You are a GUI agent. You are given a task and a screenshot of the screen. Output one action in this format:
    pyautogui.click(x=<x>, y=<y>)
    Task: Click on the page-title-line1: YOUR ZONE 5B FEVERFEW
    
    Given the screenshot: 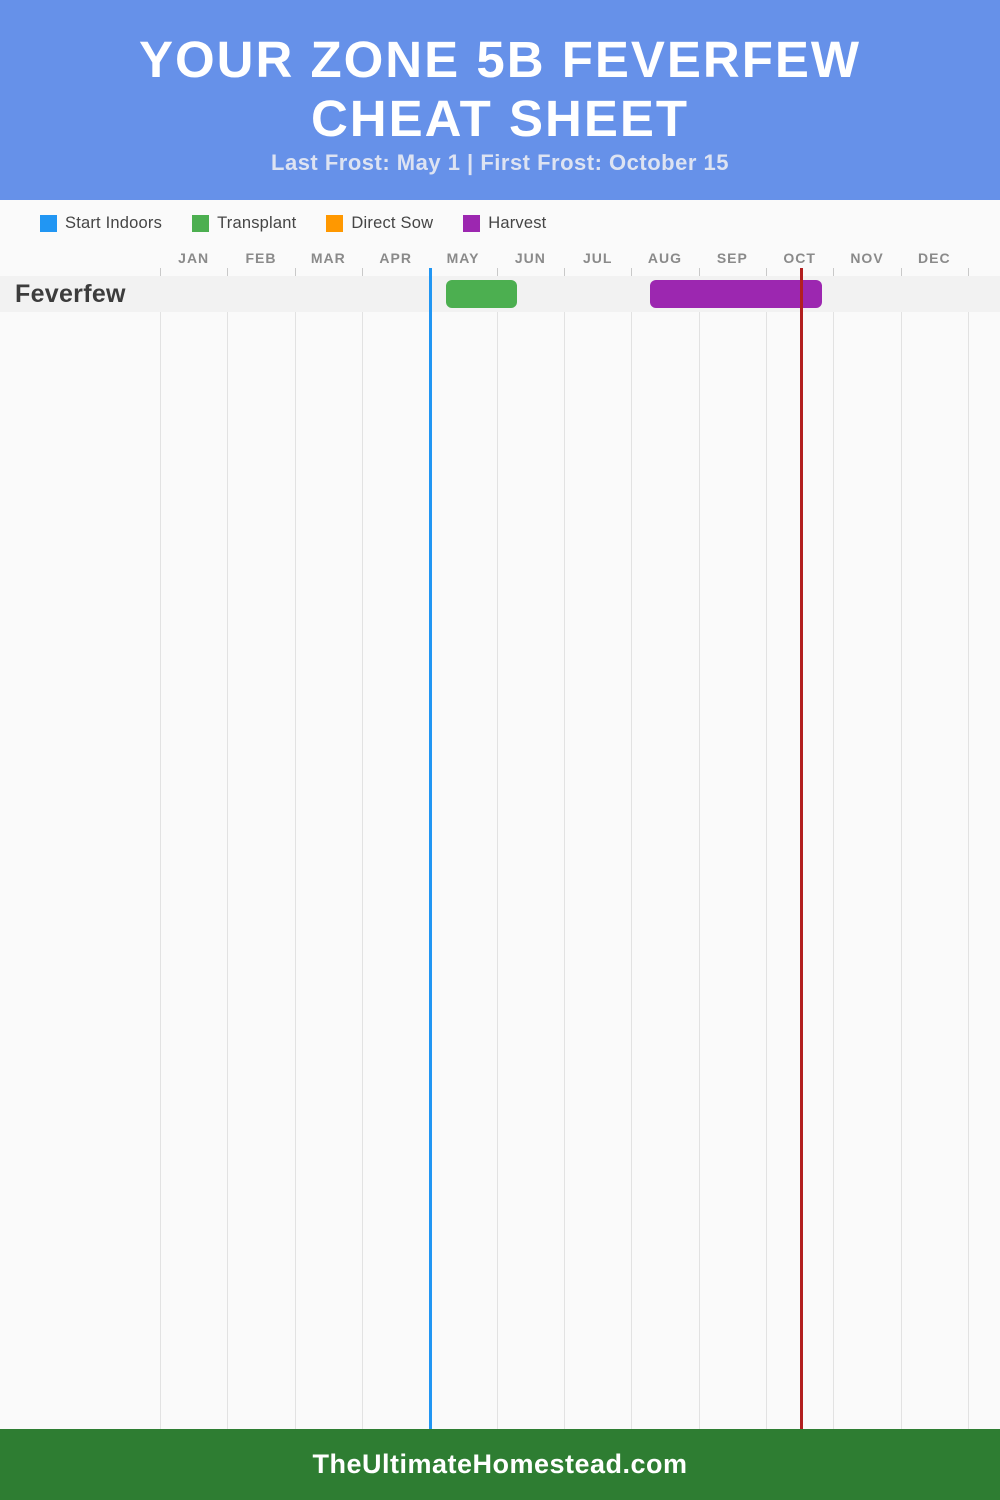 What is the action you would take?
    pyautogui.click(x=500, y=59)
    